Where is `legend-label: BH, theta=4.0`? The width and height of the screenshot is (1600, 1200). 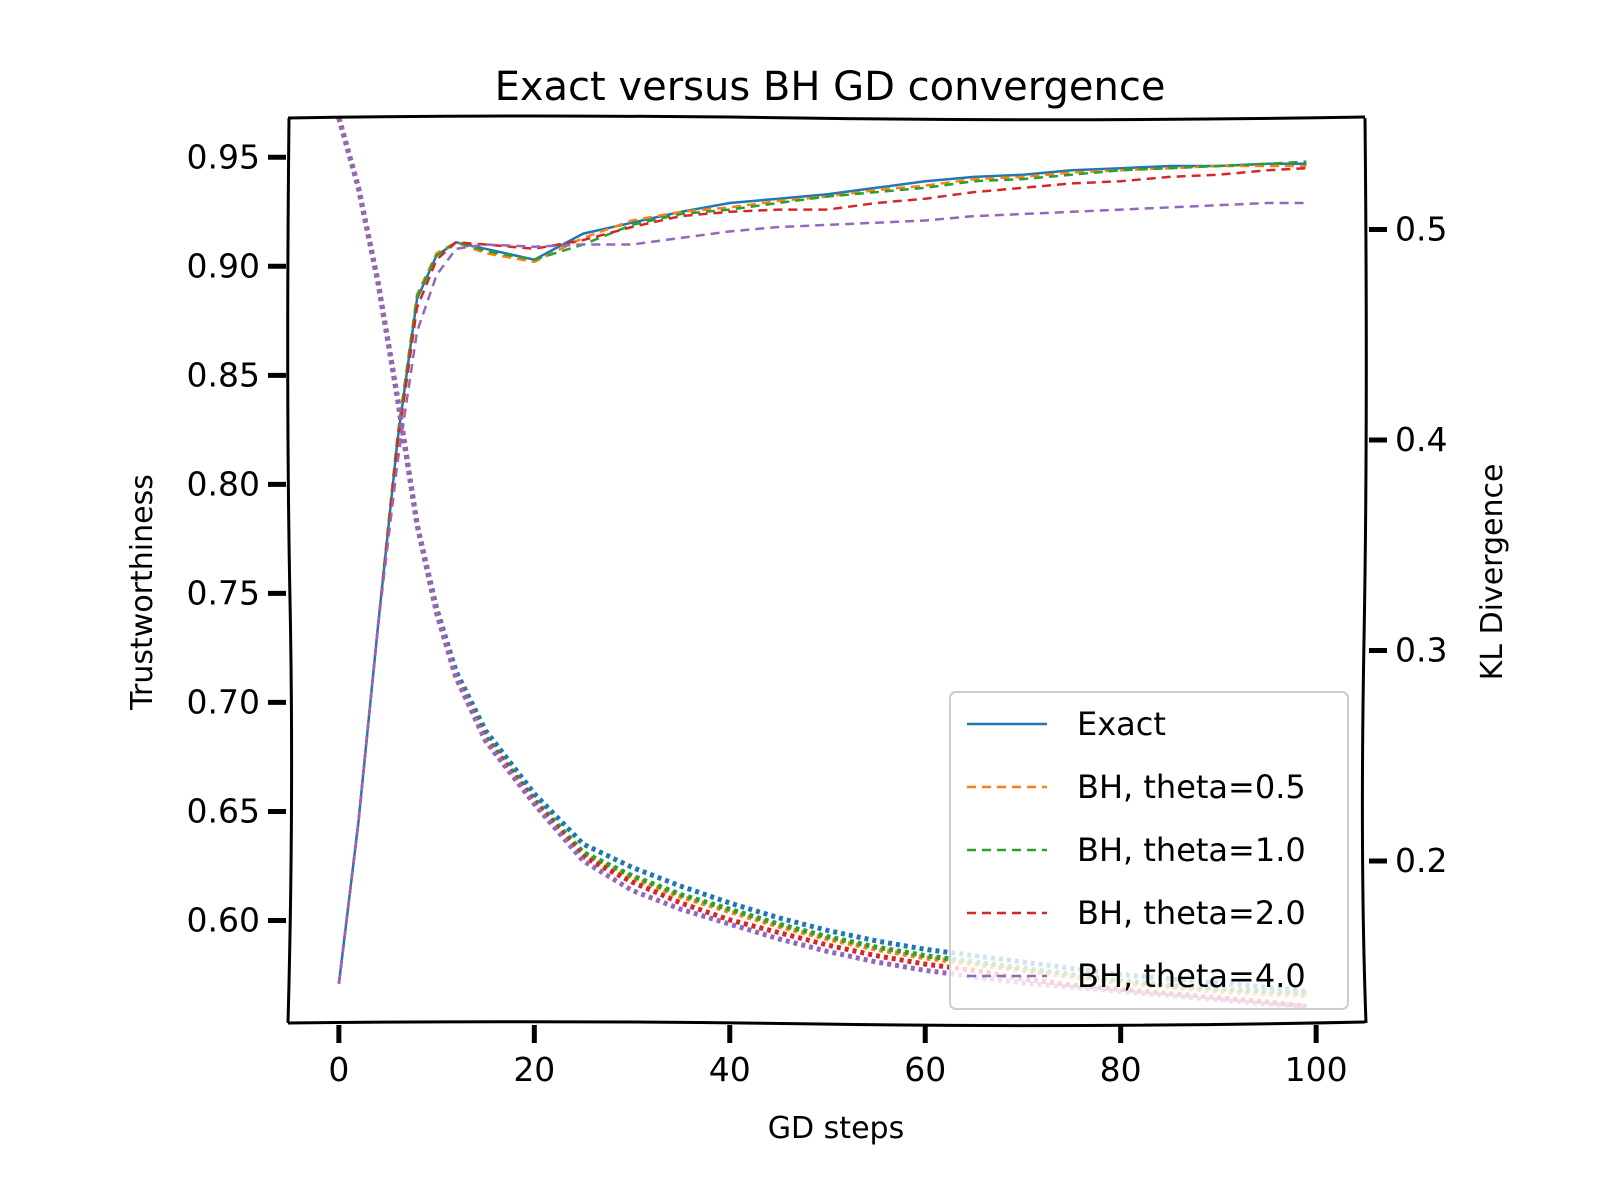
legend-label: BH, theta=4.0 is located at coordinates (1191, 976).